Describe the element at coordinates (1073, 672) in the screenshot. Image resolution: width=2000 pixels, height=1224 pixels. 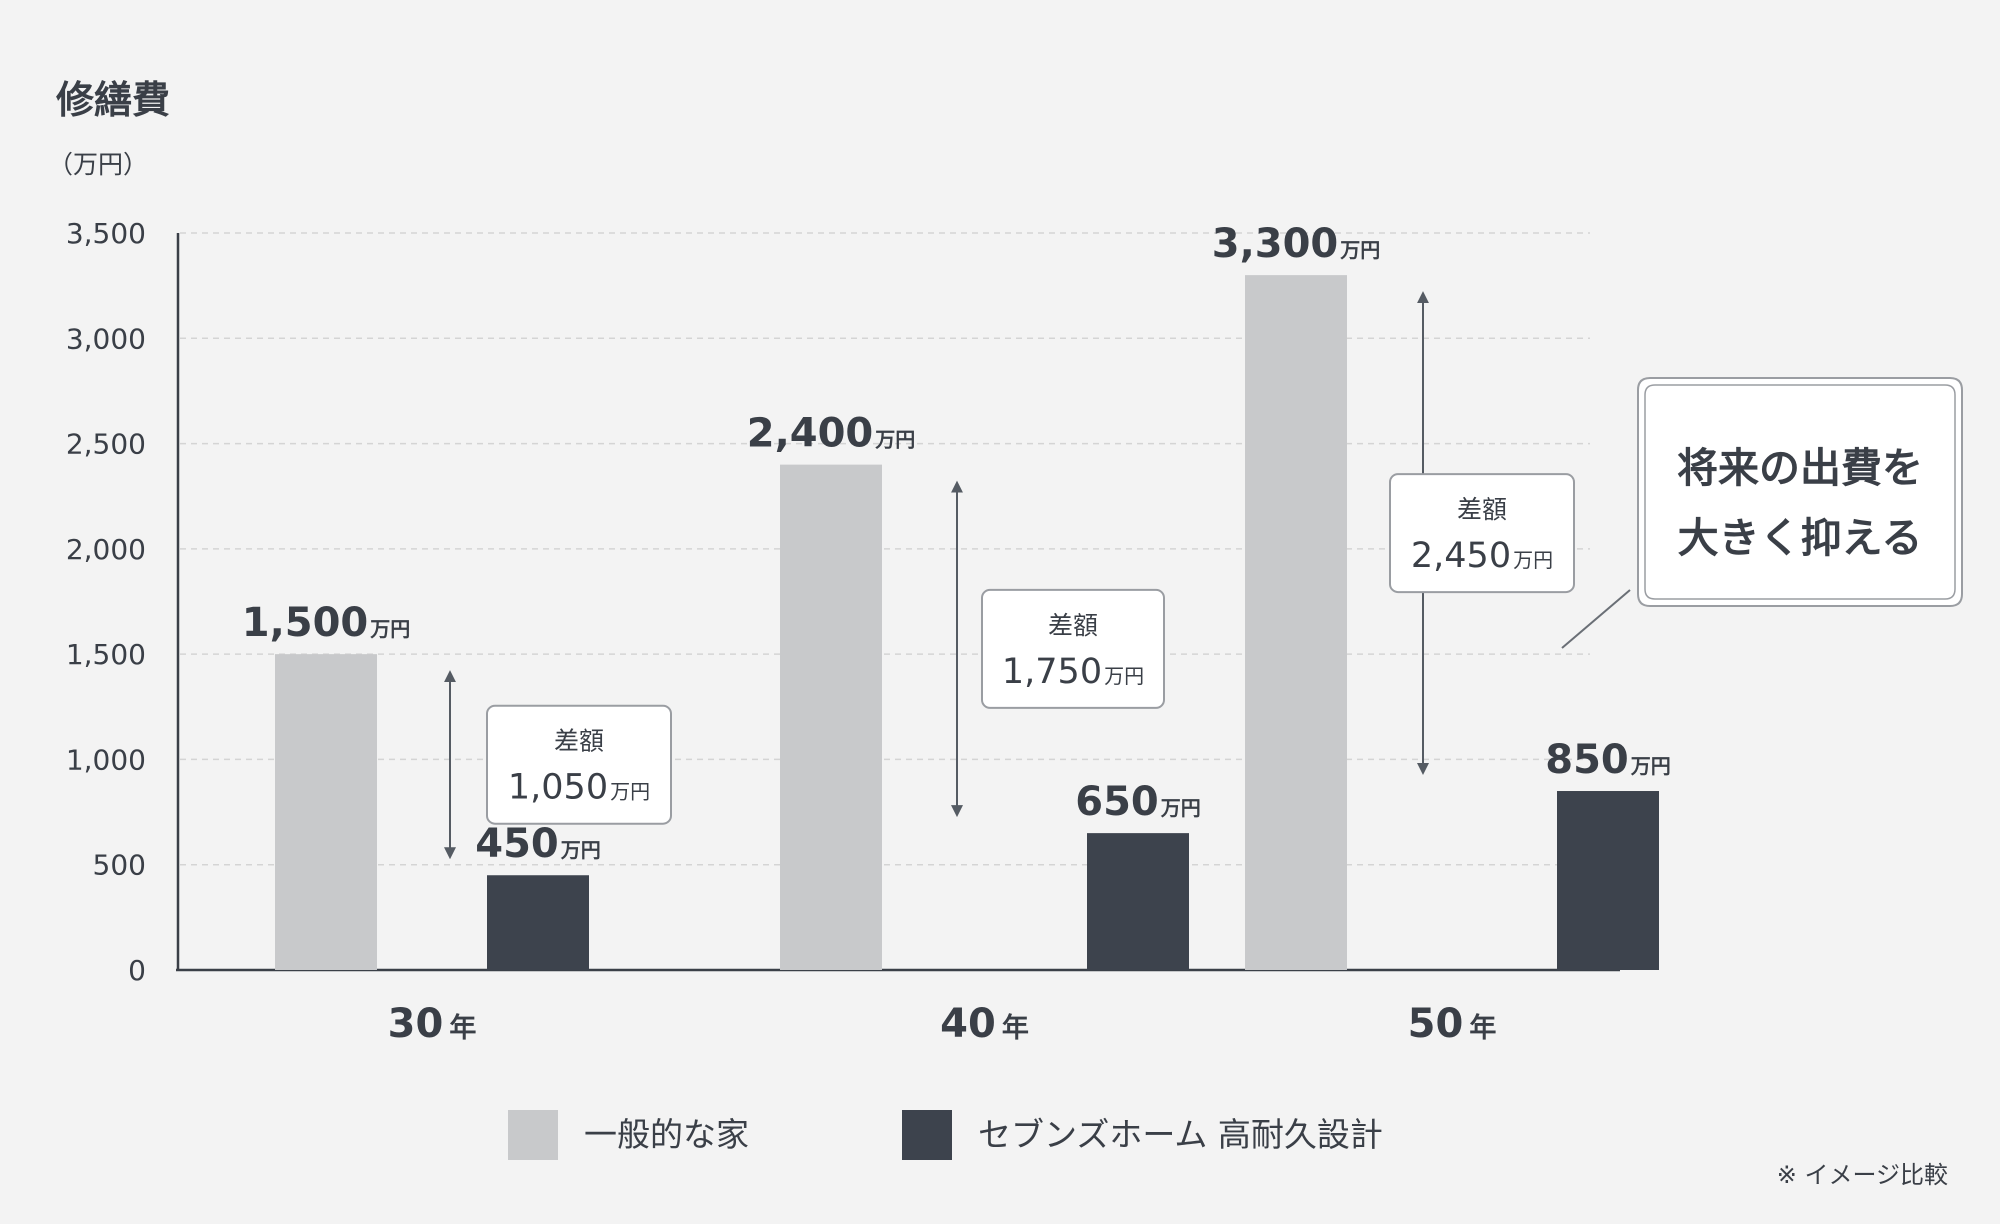
I see `difference-value: 1,750 万円` at that location.